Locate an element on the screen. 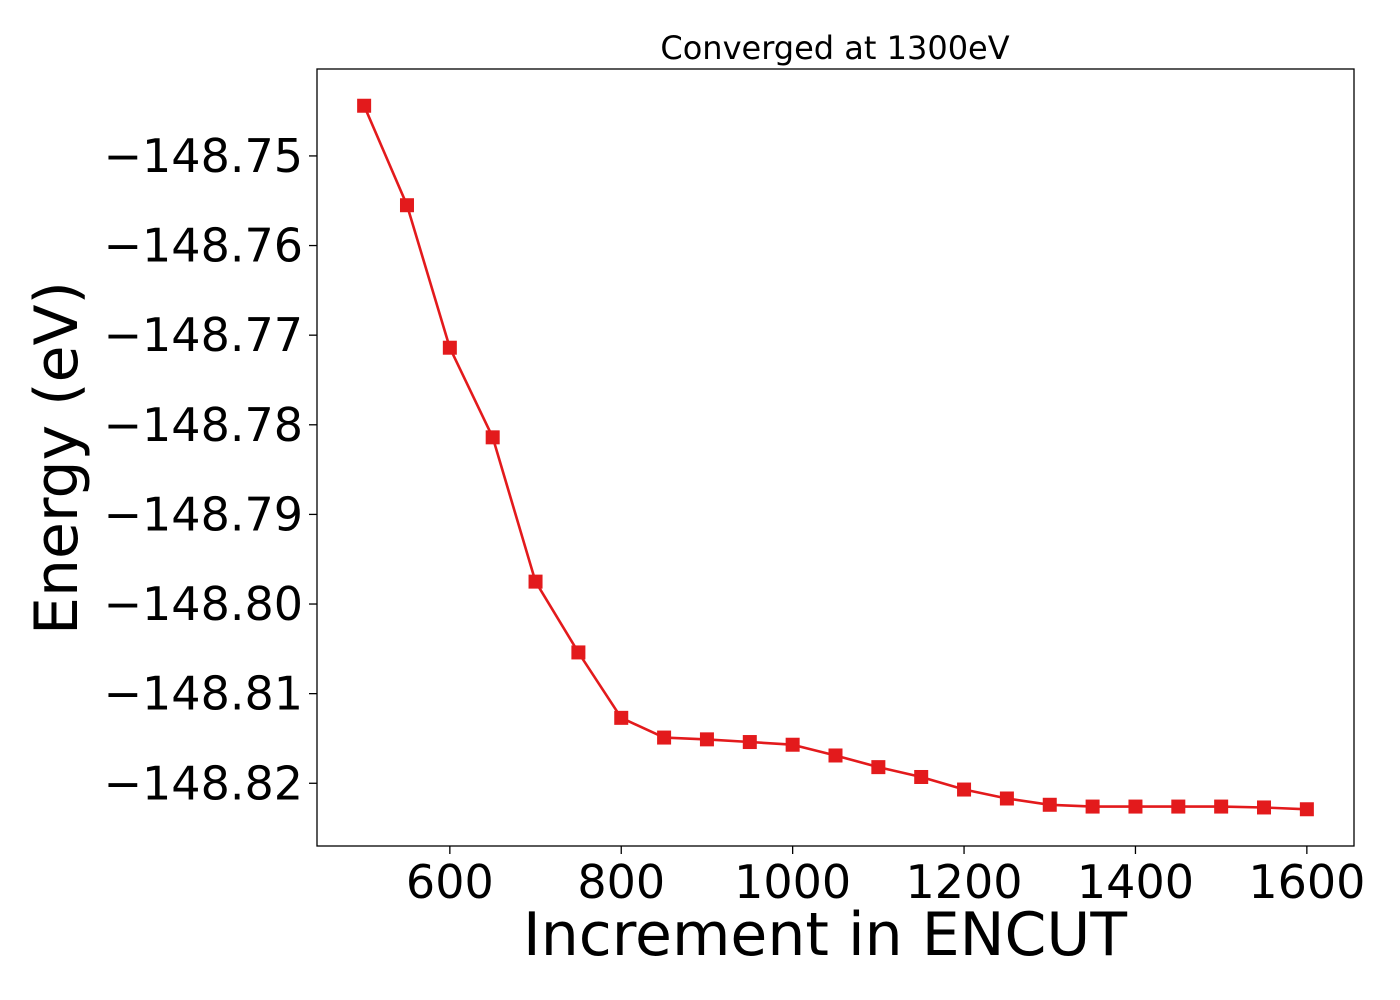 Image resolution: width=1400 pixels, height=1000 pixels. x-tick-label: 800 is located at coordinates (621, 882).